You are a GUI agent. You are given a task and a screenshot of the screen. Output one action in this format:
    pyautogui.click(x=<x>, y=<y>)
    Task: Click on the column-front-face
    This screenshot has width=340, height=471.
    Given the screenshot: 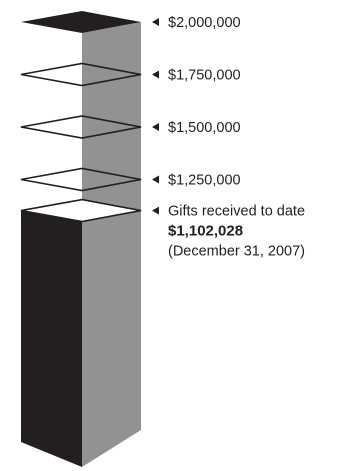 What is the action you would take?
    pyautogui.click(x=51, y=338)
    